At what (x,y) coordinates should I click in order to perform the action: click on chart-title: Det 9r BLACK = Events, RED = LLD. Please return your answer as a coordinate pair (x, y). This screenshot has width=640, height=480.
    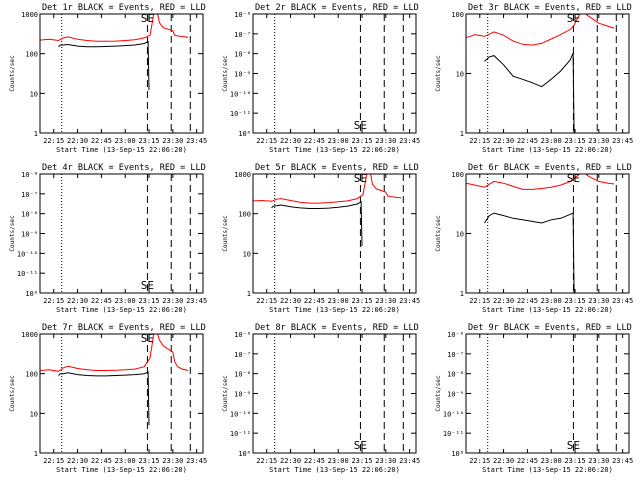
    Looking at the image, I should click on (550, 328).